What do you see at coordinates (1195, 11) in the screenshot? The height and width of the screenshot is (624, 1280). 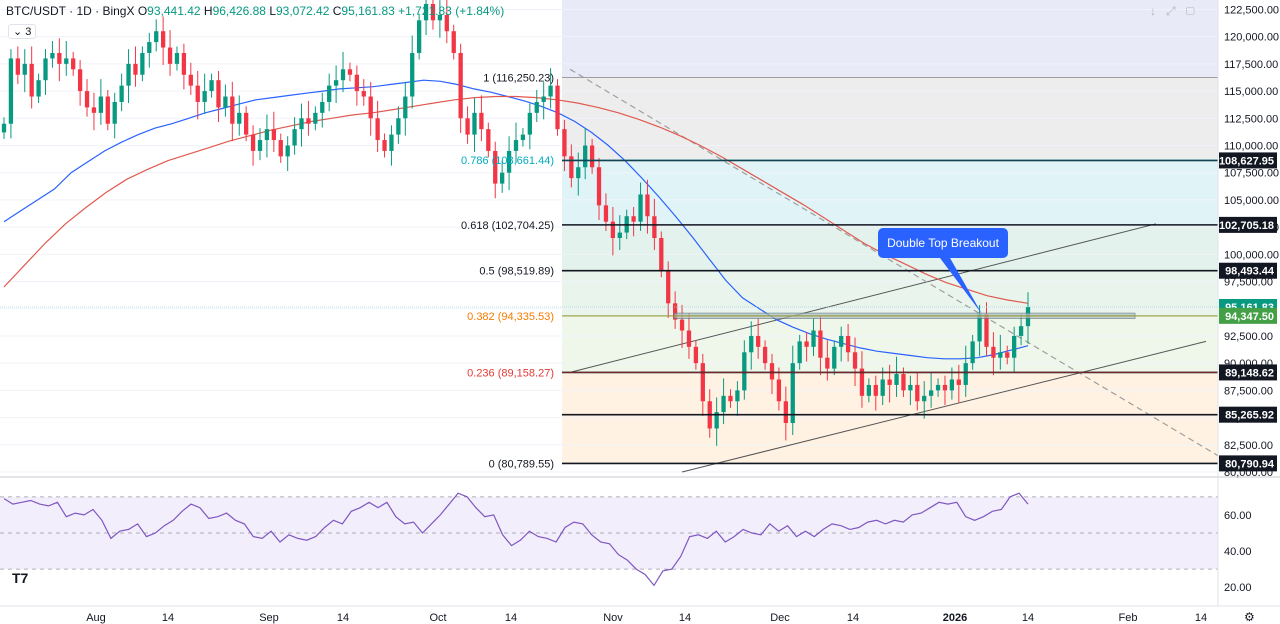 I see `maximize-icon: ▢` at bounding box center [1195, 11].